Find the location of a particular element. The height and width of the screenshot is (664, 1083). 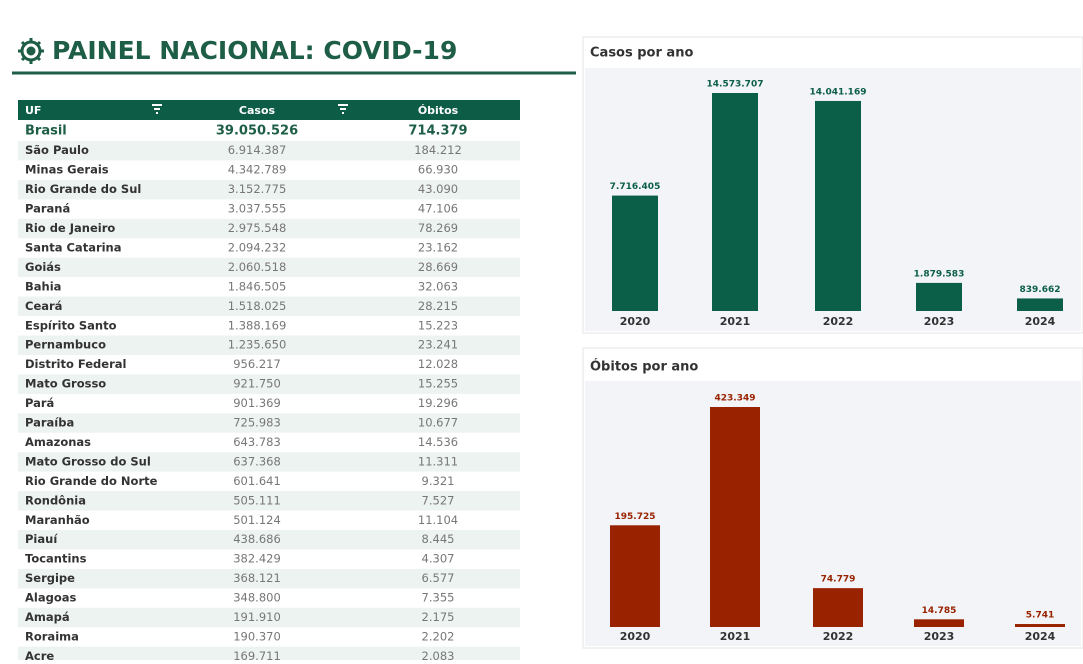

x-tick-label: 2022 is located at coordinates (838, 321).